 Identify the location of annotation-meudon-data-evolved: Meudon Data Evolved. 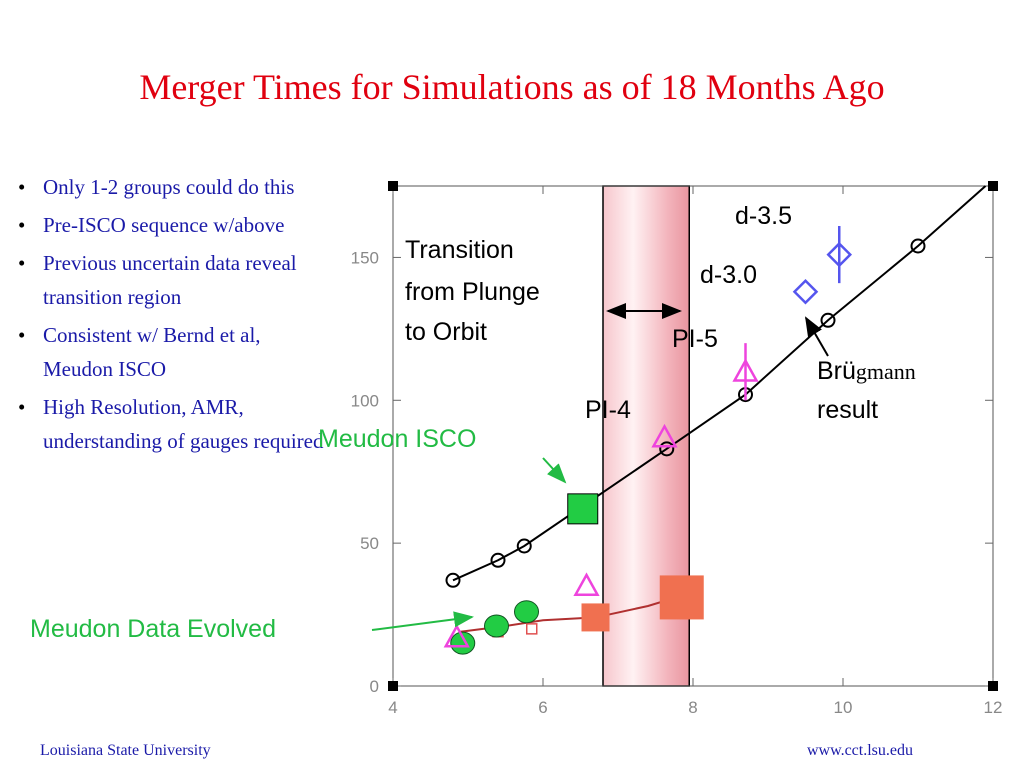
(153, 629).